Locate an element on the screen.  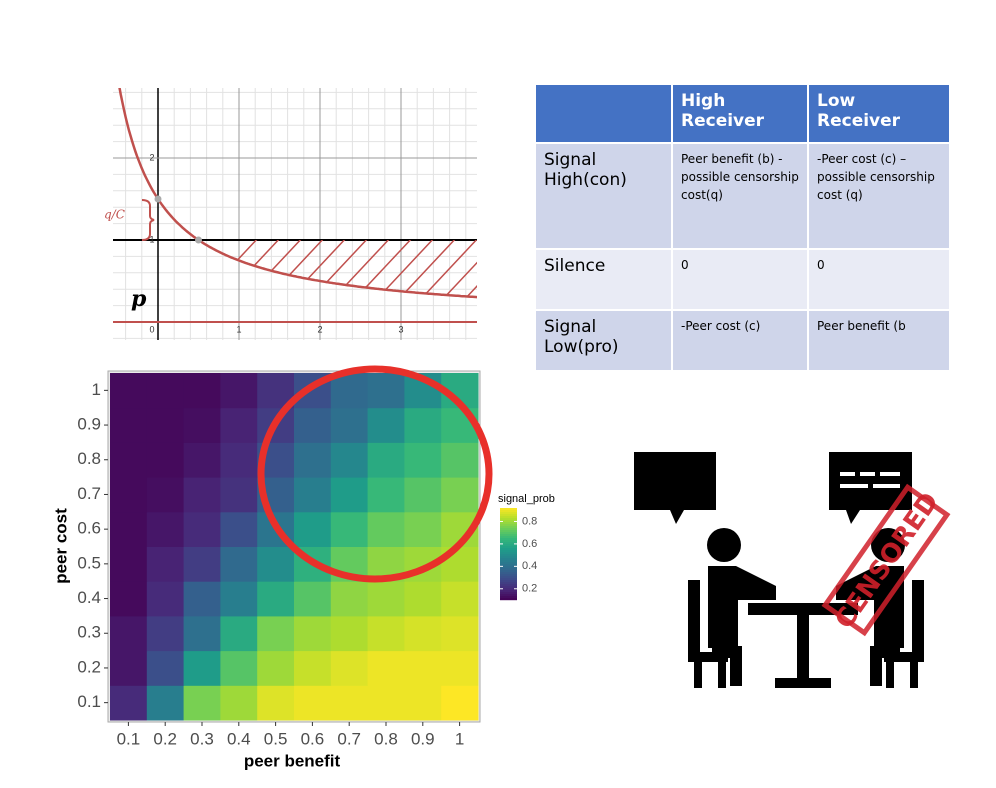
highlight-circle is located at coordinates (375, 474).